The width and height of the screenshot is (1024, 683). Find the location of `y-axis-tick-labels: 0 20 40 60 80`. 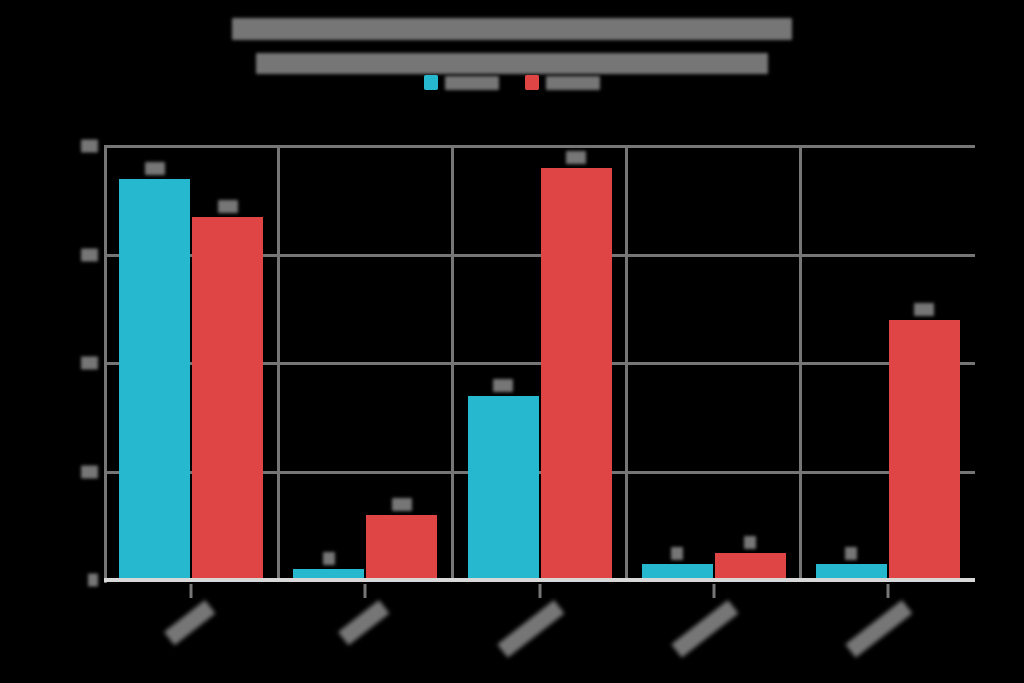

y-axis-tick-labels: 0 20 40 60 80 is located at coordinates (79, 363).